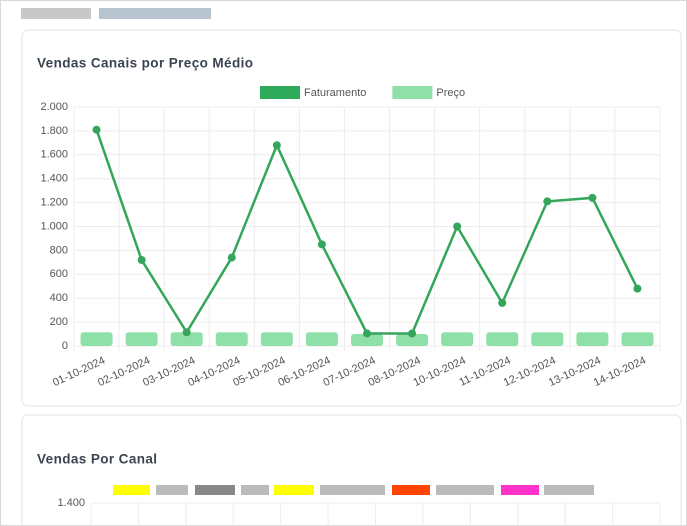  What do you see at coordinates (59, 250) in the screenshot?
I see `y-tick-label: 800` at bounding box center [59, 250].